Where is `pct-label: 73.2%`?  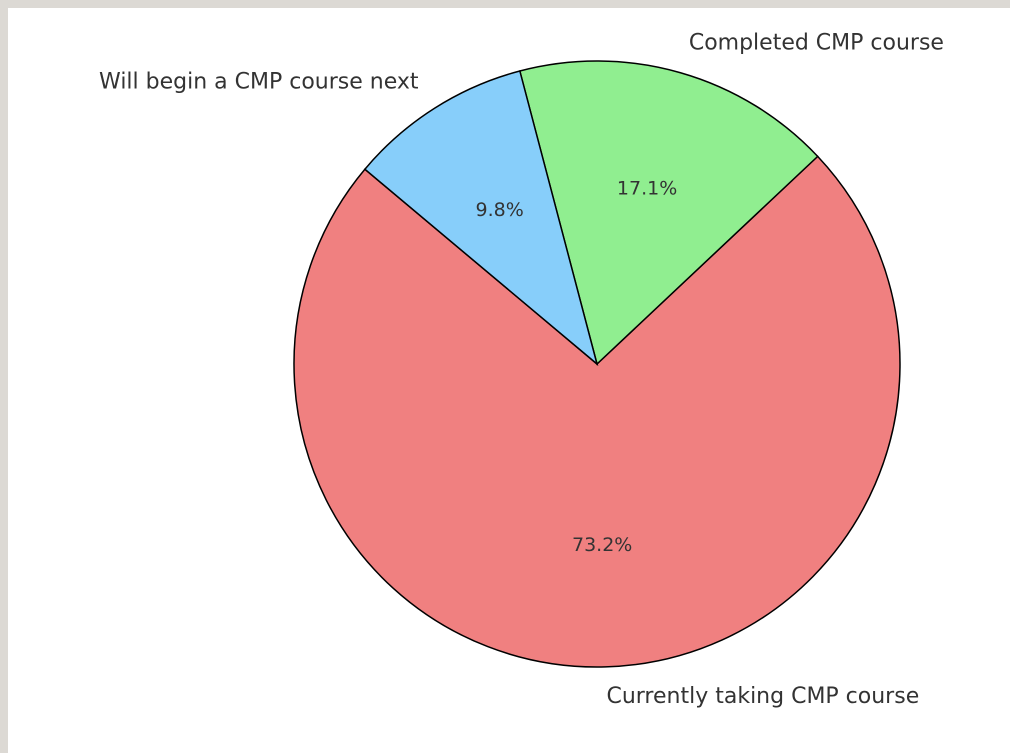
pct-label: 73.2% is located at coordinates (602, 545).